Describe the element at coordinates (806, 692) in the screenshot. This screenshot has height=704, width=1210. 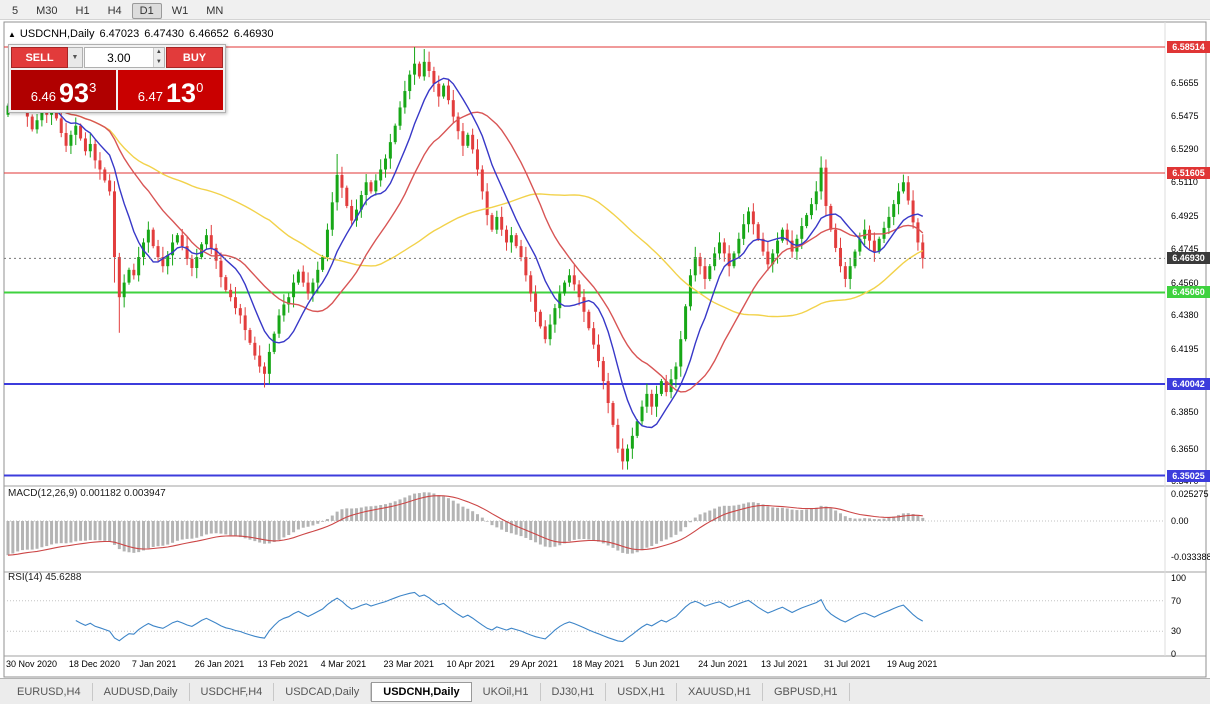
I see `chart-tab-gbpusd-h1: GBPUSD,H1` at that location.